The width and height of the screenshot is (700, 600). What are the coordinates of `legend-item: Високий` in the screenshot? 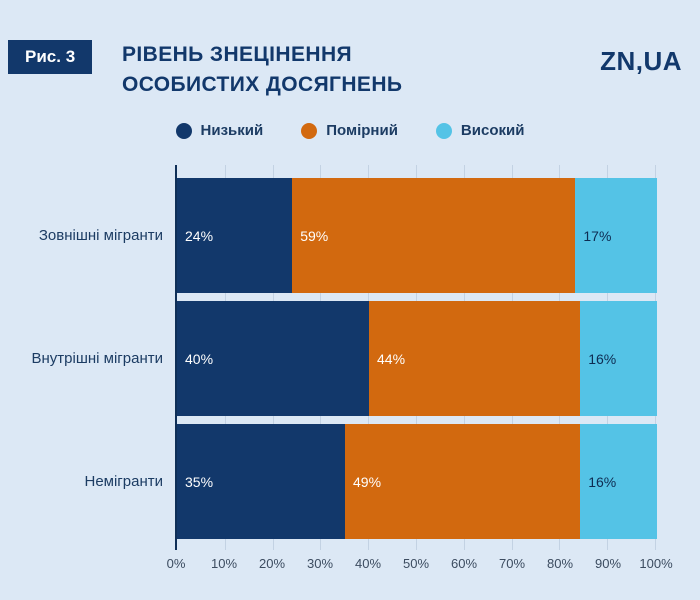 It's located at (480, 130).